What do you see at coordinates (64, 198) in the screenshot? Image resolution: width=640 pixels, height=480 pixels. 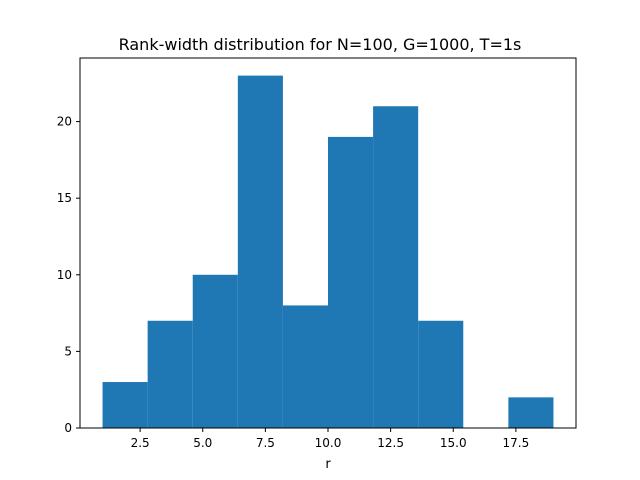 I see `y-tick-label: 15` at bounding box center [64, 198].